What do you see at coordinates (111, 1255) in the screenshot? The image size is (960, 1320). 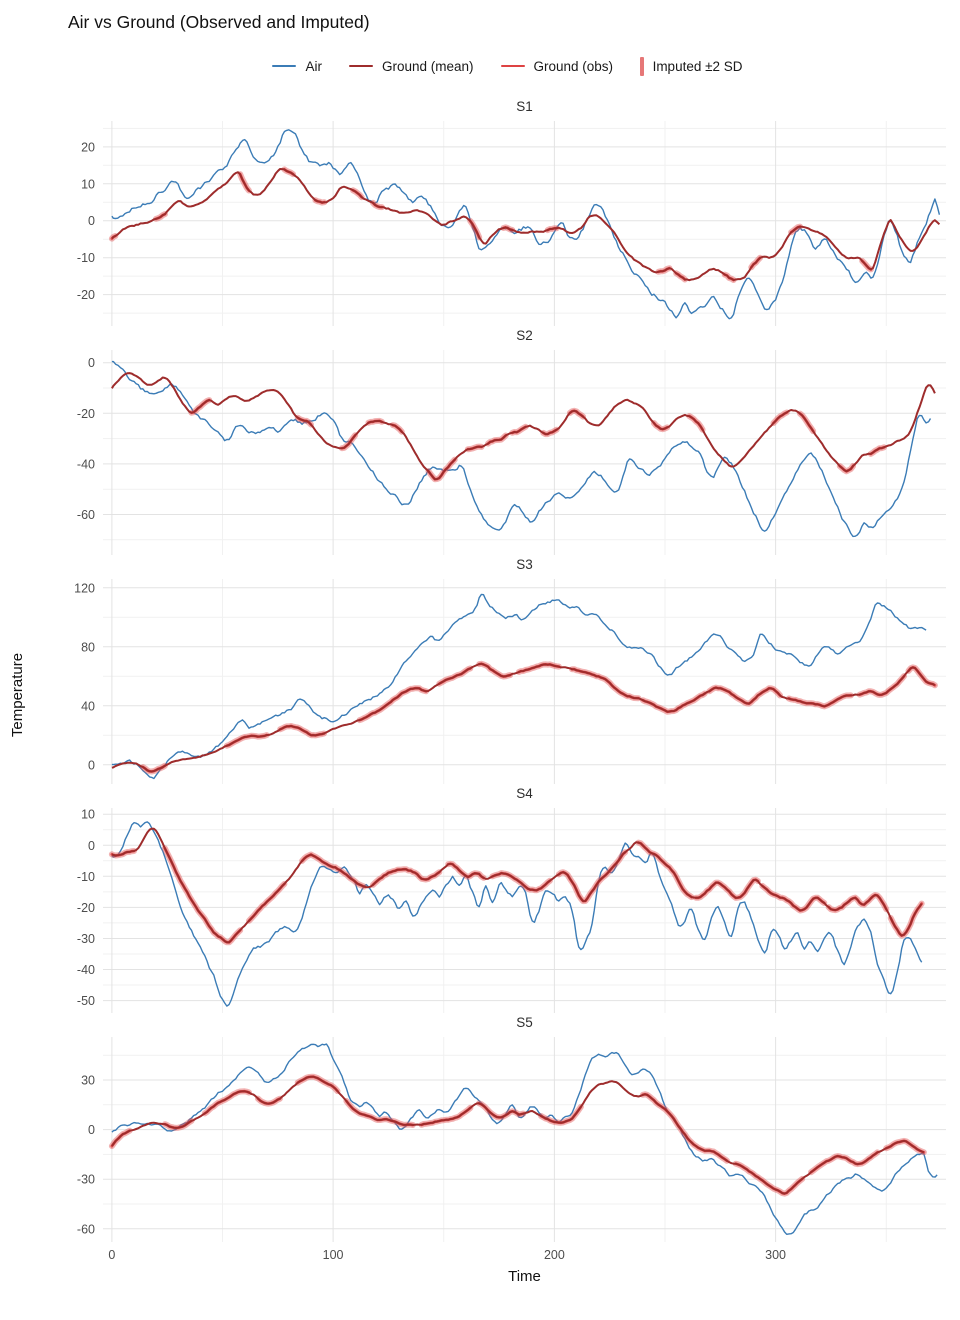 I see `x-tick-label: 0` at bounding box center [111, 1255].